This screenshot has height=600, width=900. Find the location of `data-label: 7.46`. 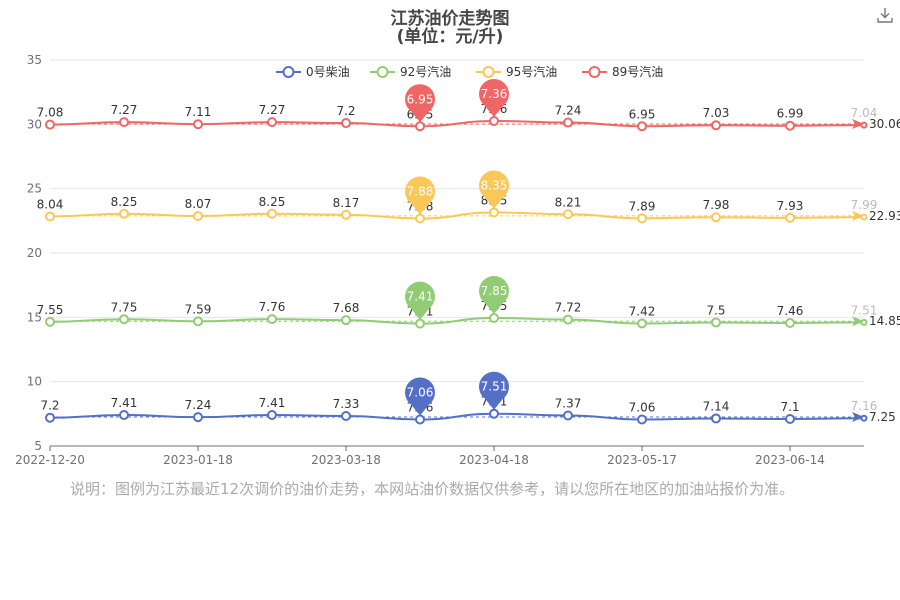

data-label: 7.46 is located at coordinates (790, 311).